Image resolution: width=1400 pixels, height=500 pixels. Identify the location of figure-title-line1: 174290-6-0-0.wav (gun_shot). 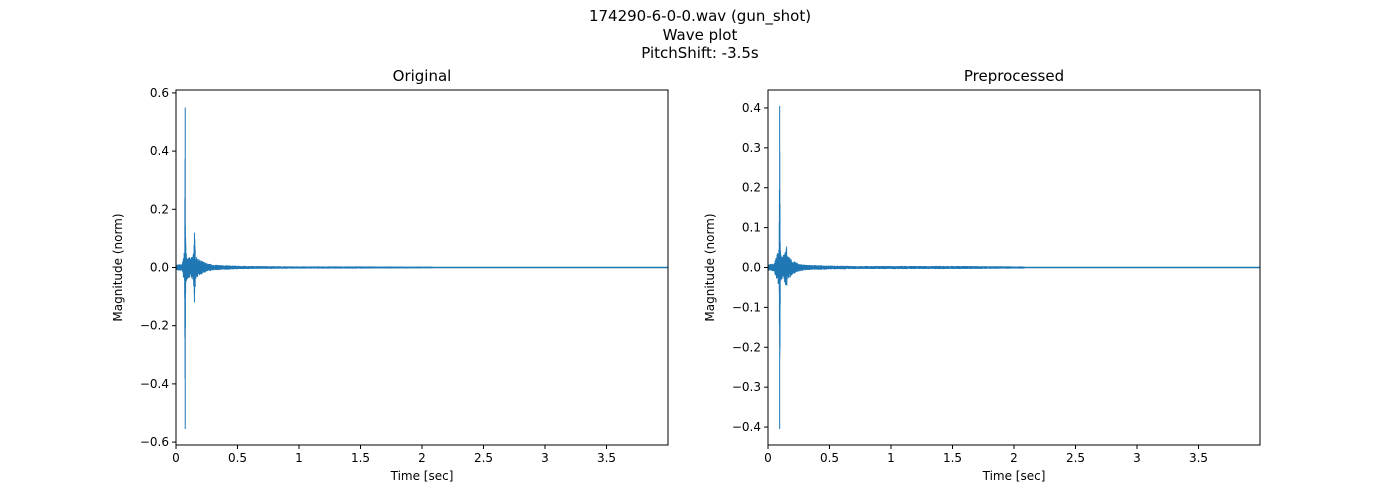
(700, 16).